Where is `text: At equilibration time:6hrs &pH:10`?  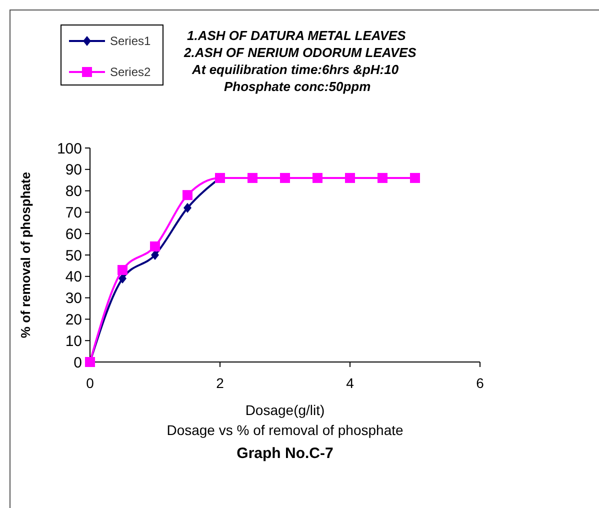 text: At equilibration time:6hrs &pH:10 is located at coordinates (295, 69).